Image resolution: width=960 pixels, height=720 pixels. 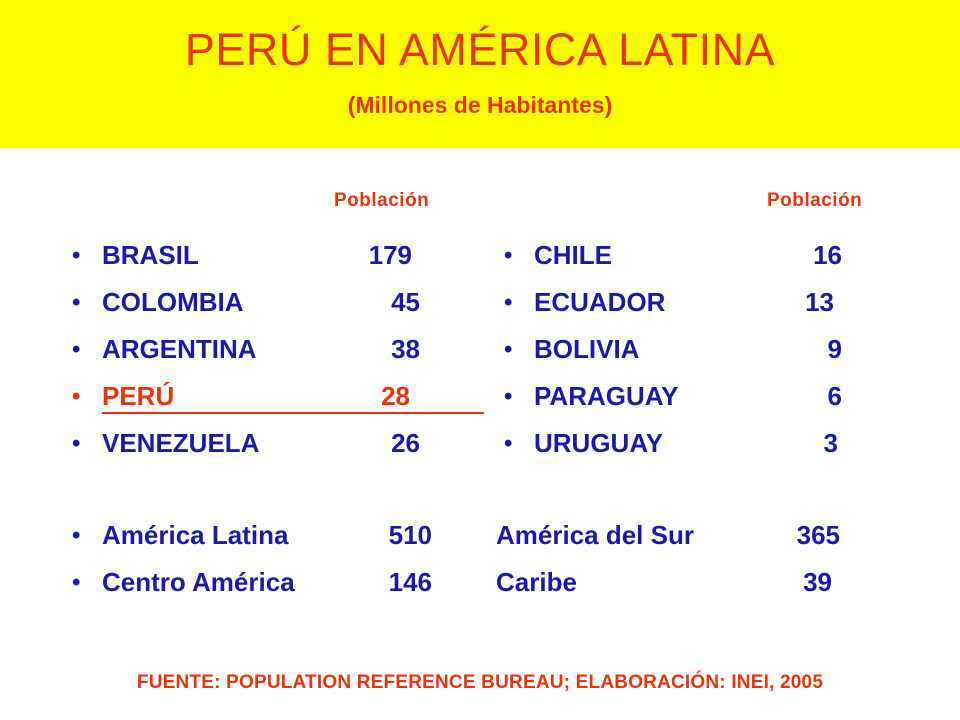 I want to click on country-row-chile: • CHILE 16, so click(x=674, y=257).